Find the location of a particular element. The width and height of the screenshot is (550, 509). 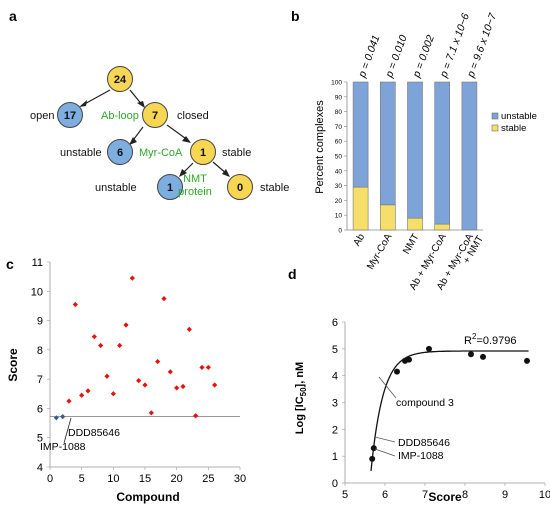

c-x-tick-label: 15 is located at coordinates (145, 479).